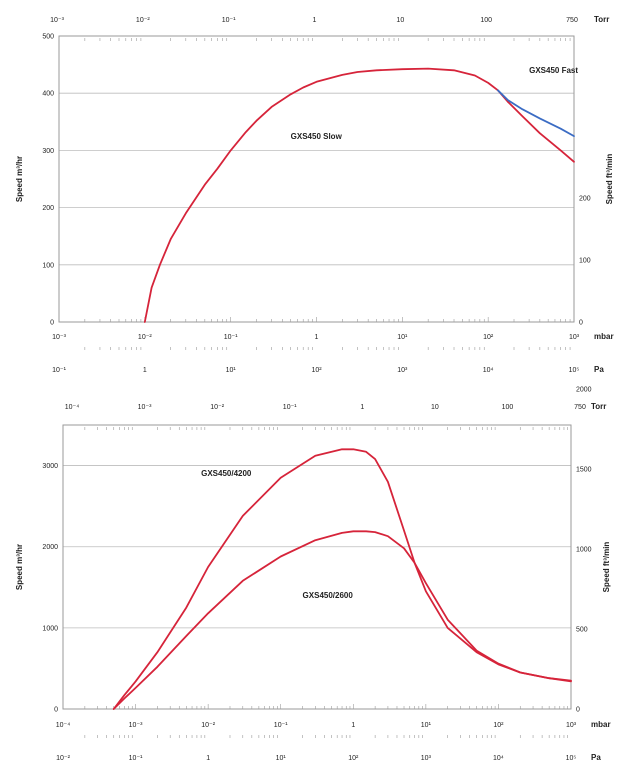 The image size is (629, 766). Describe the element at coordinates (226, 473) in the screenshot. I see `series-label-0: GXS450/4200` at that location.